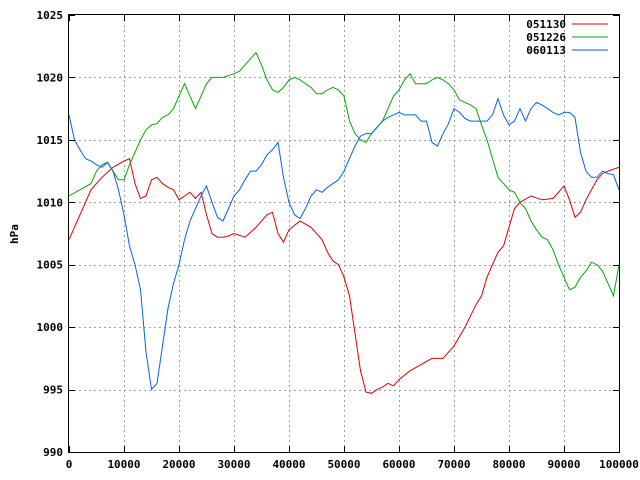 The height and width of the screenshot is (480, 640). What do you see at coordinates (546, 50) in the screenshot?
I see `legend-label: 060113` at bounding box center [546, 50].